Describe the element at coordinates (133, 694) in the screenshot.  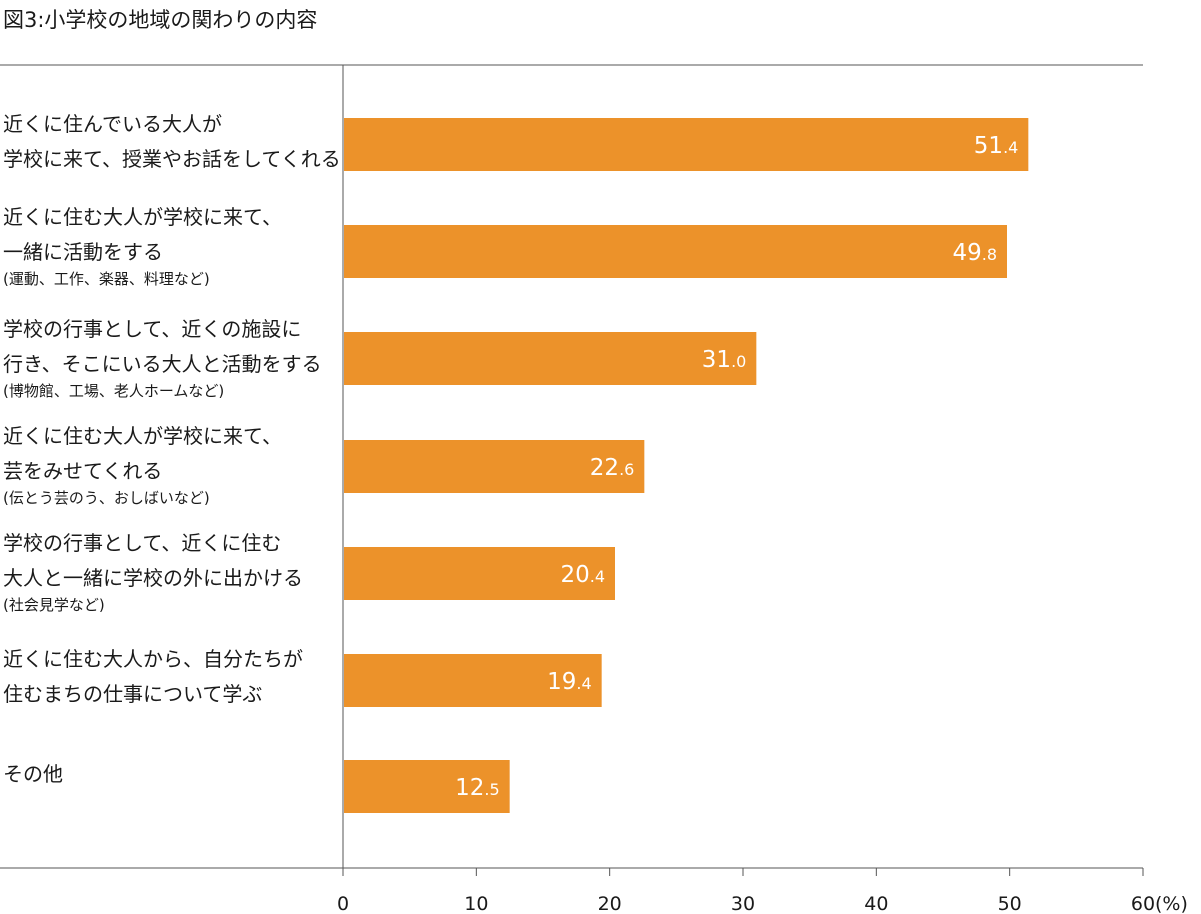
I see `category-label-line: 住むまちの仕事について学ぶ` at that location.